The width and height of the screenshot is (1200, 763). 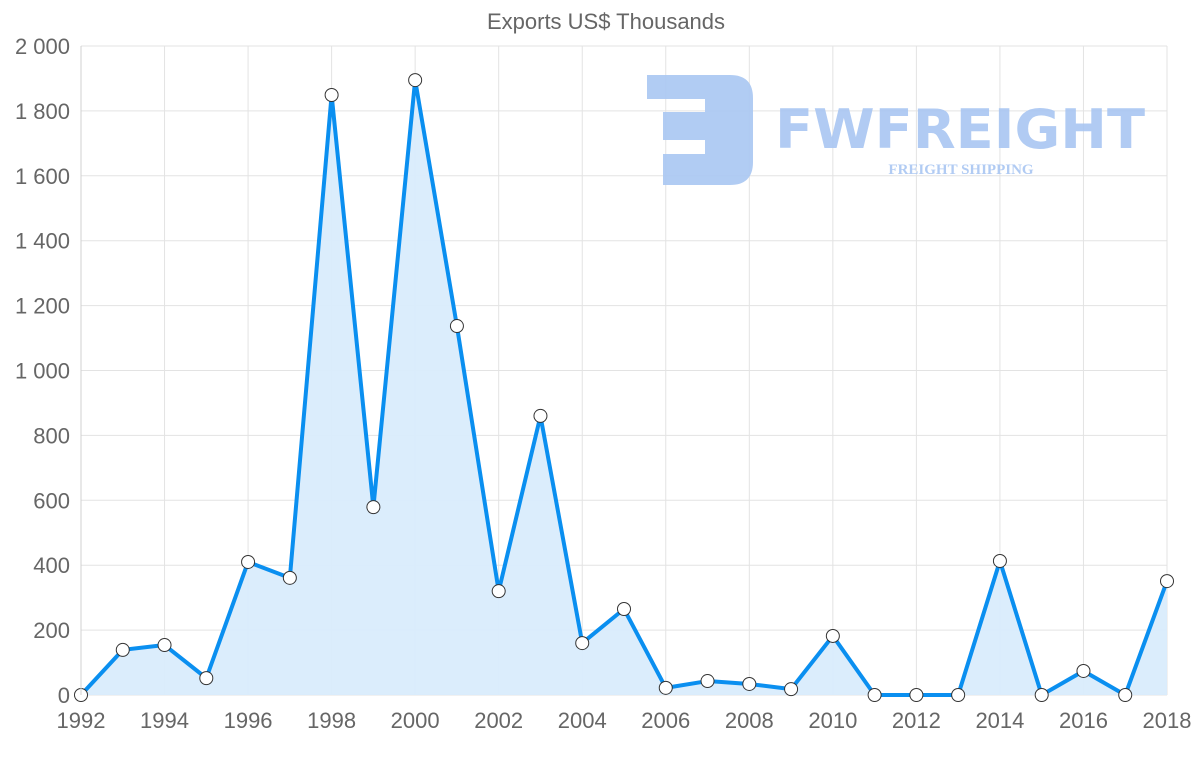 What do you see at coordinates (832, 720) in the screenshot?
I see `x-tick-label: 2010` at bounding box center [832, 720].